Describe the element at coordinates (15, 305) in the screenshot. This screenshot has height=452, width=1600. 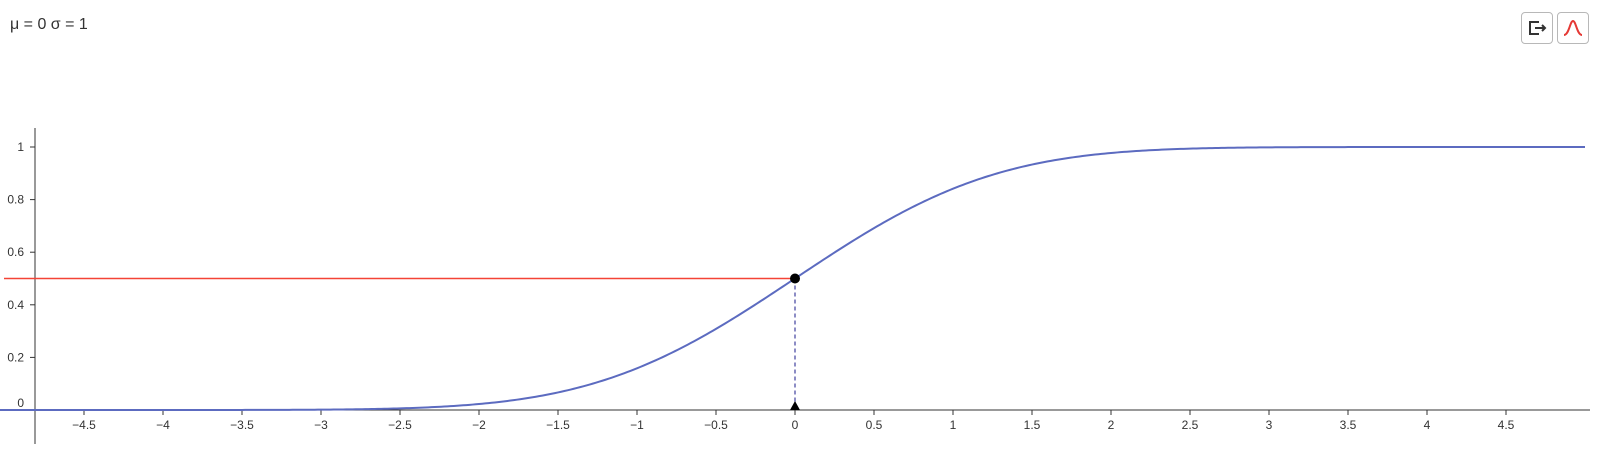
I see `y-tick-label: 0.4` at that location.